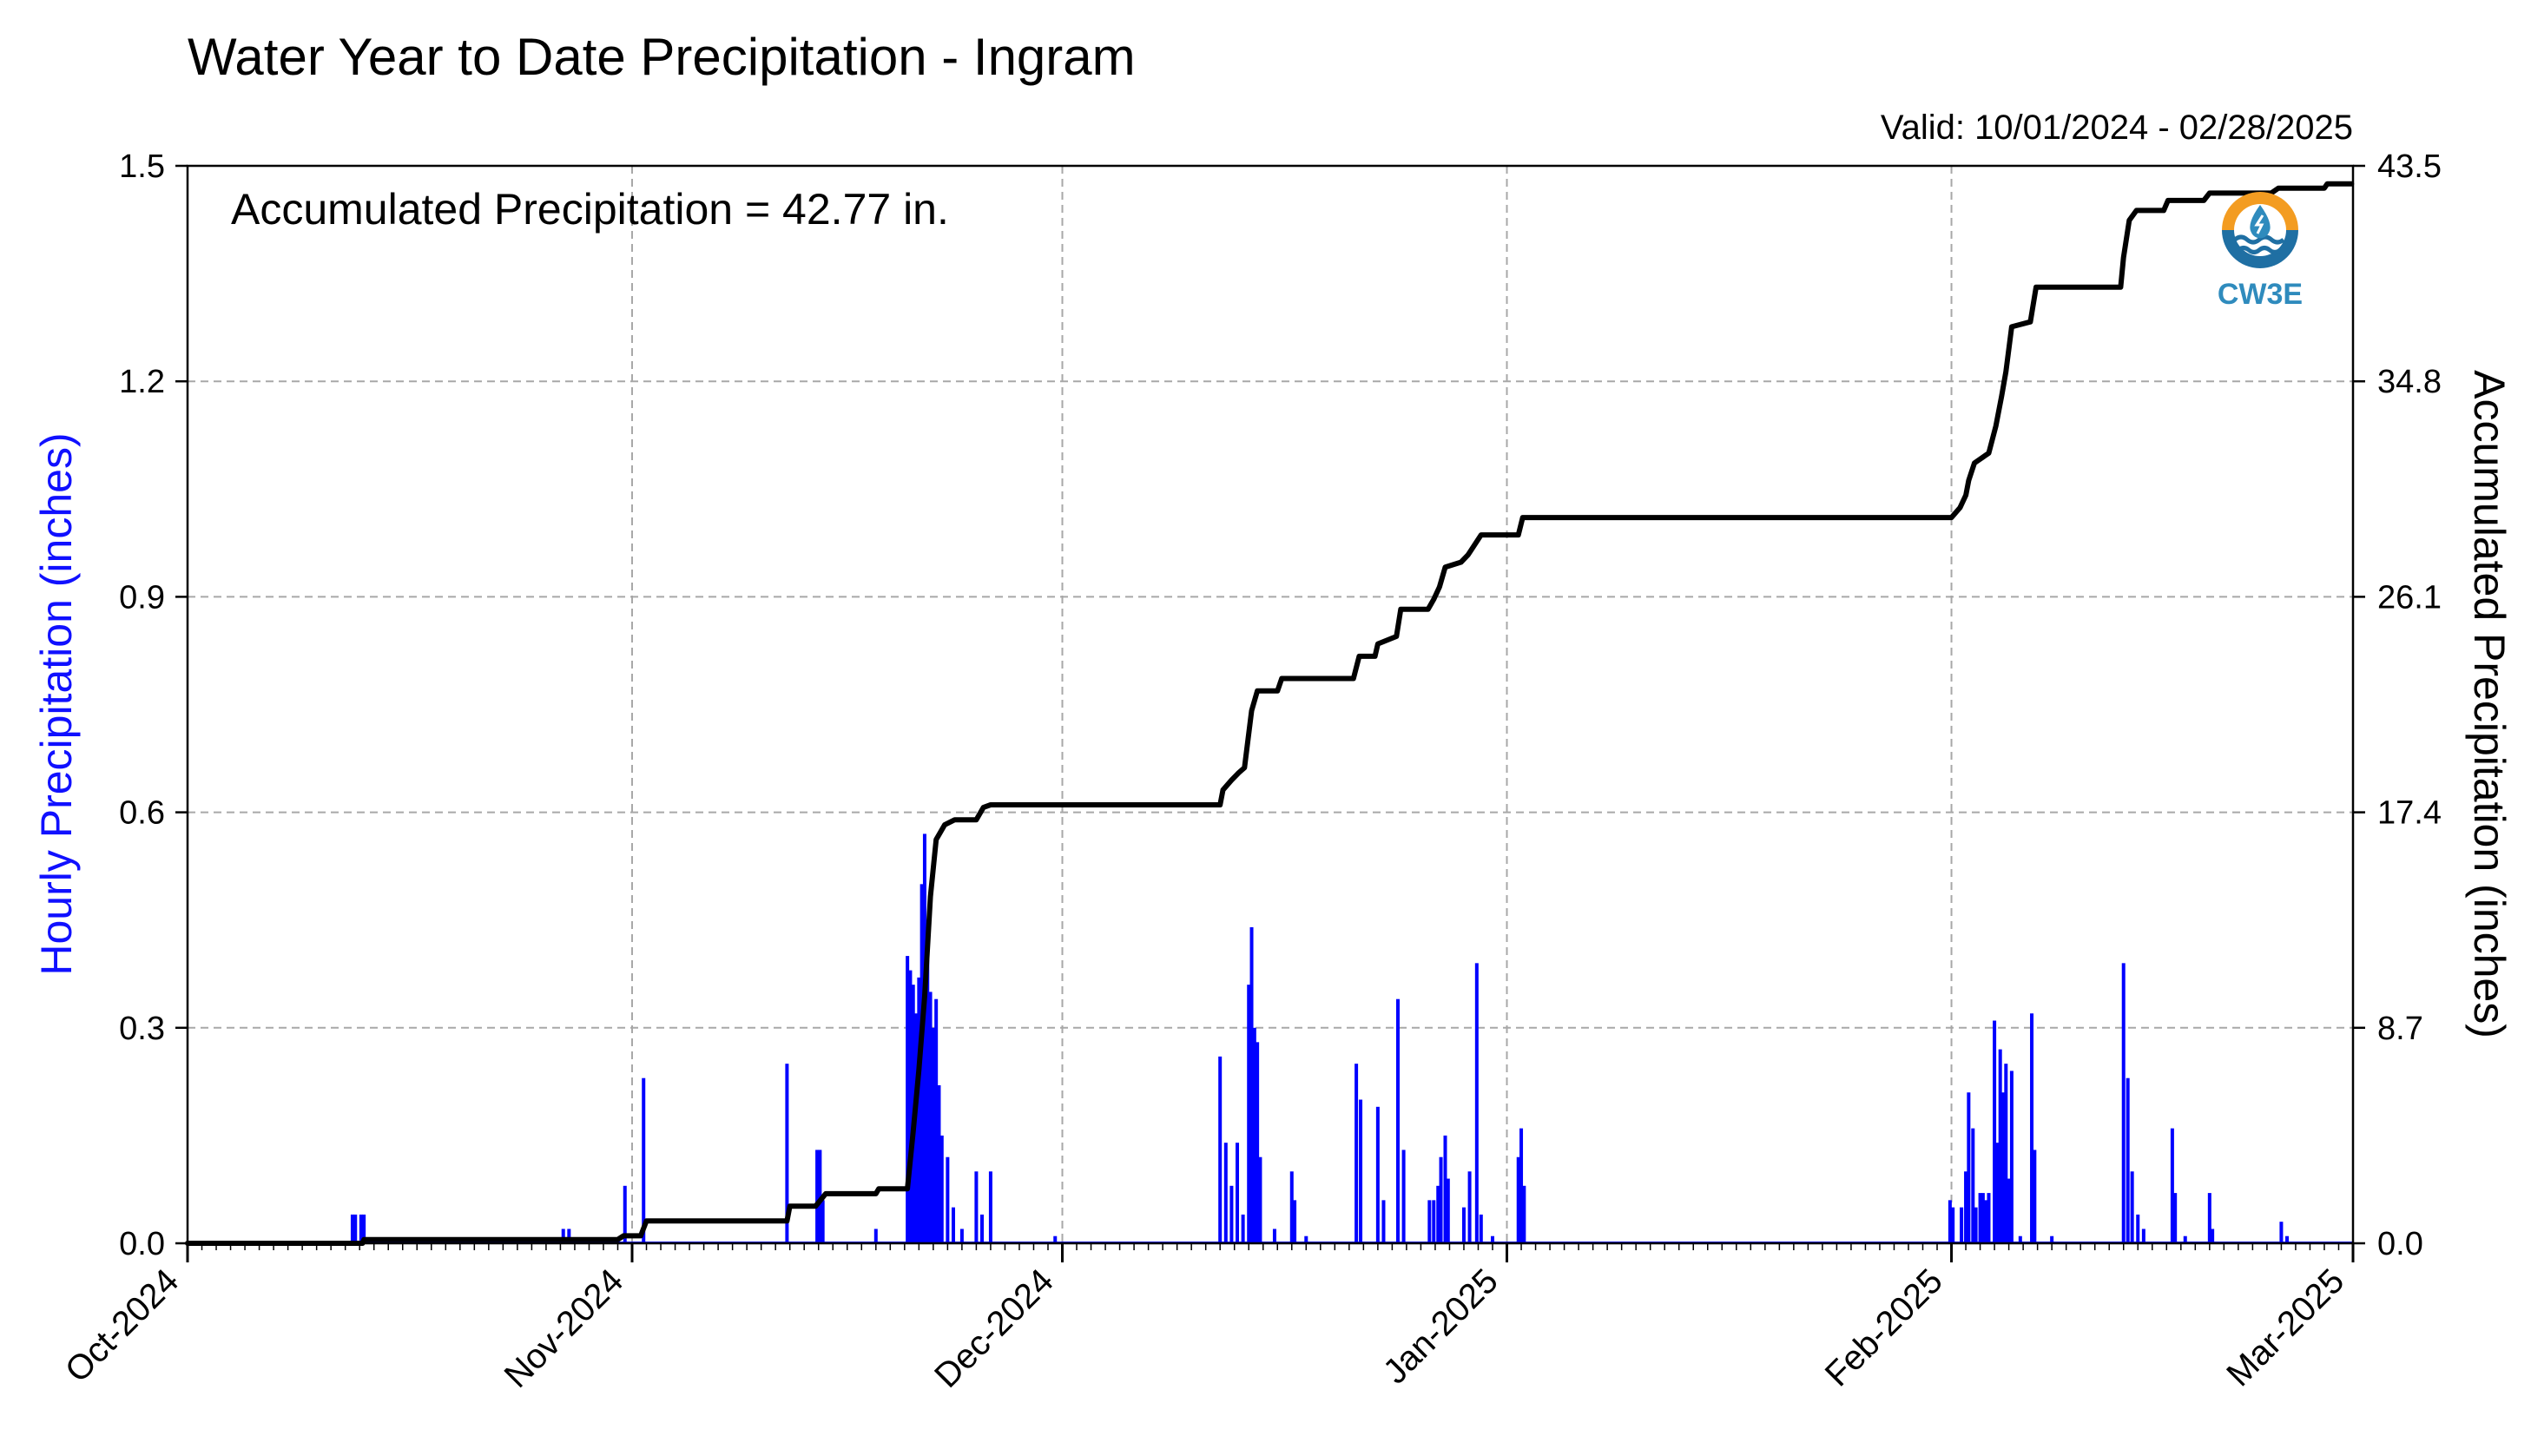  I want to click on right-tick-label: 17.4, so click(2409, 813).